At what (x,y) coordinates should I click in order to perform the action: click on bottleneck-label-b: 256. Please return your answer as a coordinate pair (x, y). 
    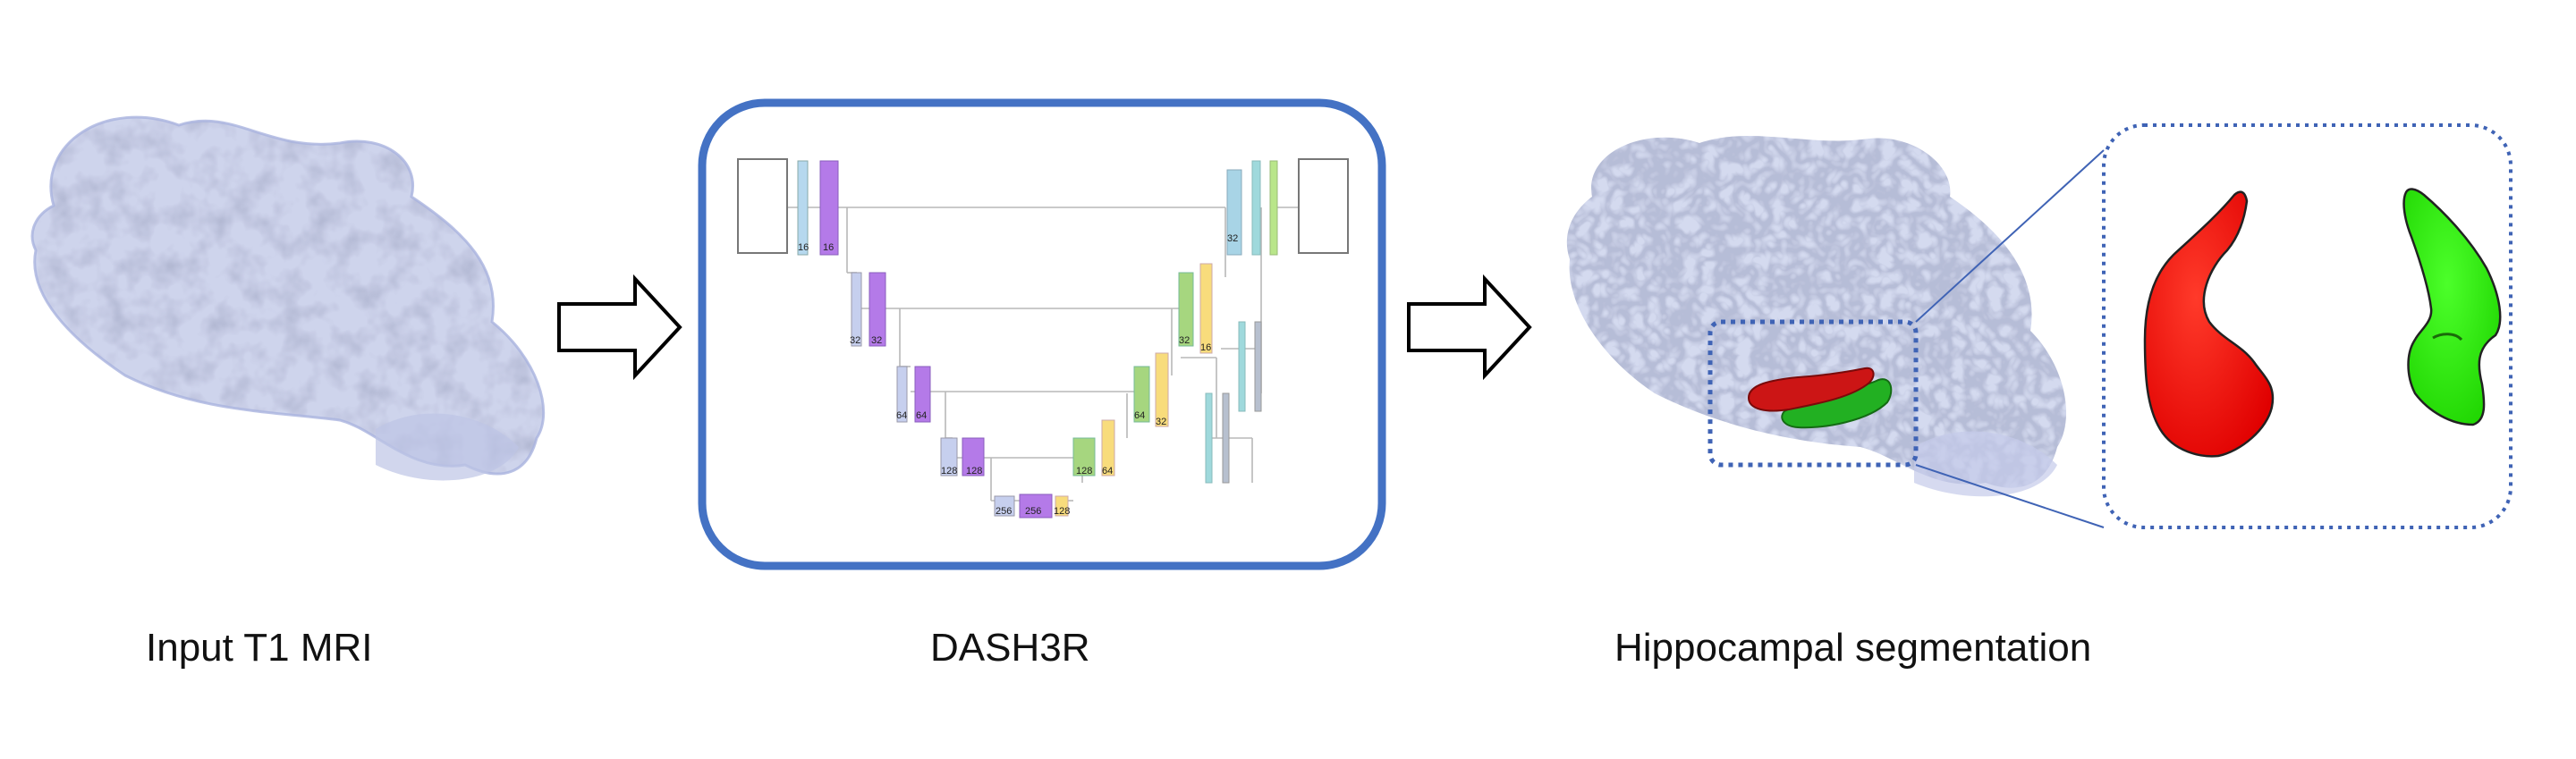
    Looking at the image, I should click on (1033, 512).